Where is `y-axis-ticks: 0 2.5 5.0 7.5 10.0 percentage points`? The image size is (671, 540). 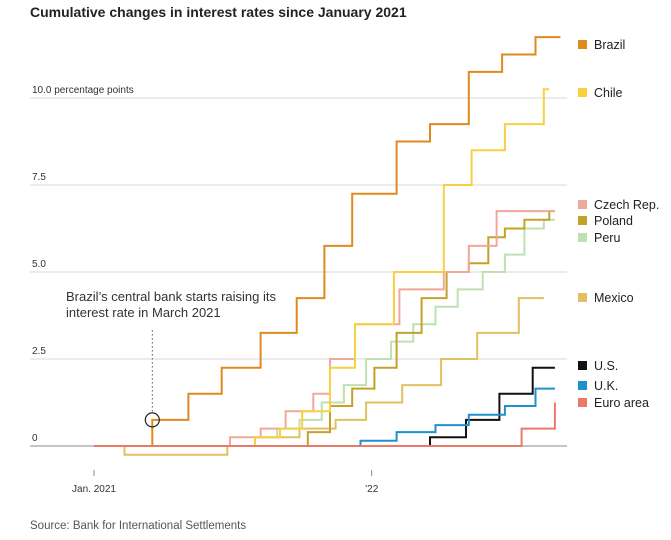
y-axis-ticks: 0 2.5 5.0 7.5 10.0 percentage points is located at coordinates (83, 264).